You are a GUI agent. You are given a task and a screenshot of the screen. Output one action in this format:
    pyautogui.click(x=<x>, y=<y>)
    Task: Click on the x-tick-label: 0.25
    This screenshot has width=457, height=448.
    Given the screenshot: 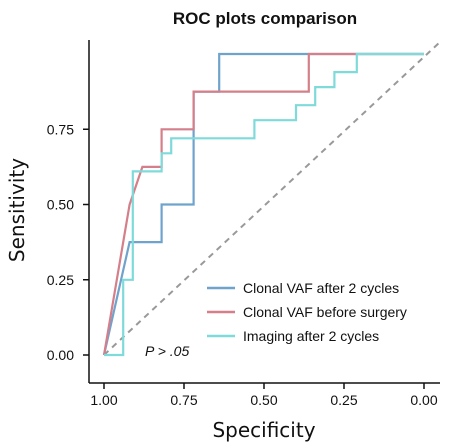 What is the action you would take?
    pyautogui.click(x=343, y=400)
    